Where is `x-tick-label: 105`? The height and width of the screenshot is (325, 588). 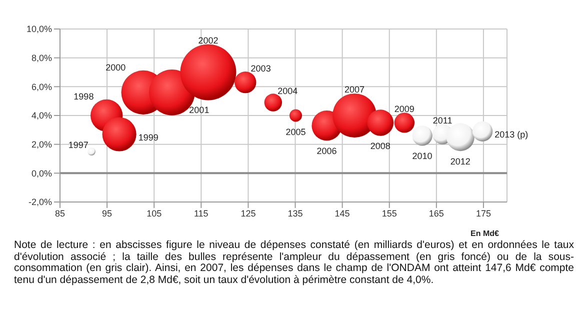
x-tick-label: 105 is located at coordinates (154, 213).